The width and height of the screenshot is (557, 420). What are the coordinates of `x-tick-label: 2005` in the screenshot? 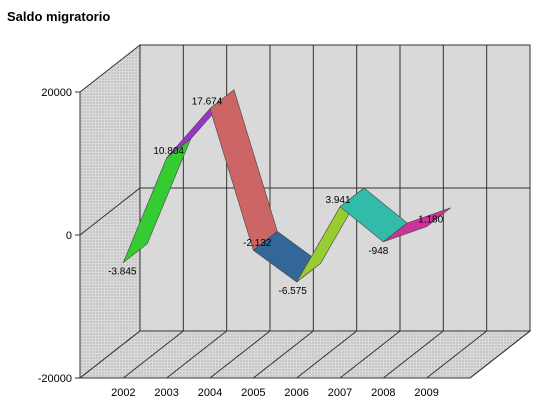 It's located at (253, 393).